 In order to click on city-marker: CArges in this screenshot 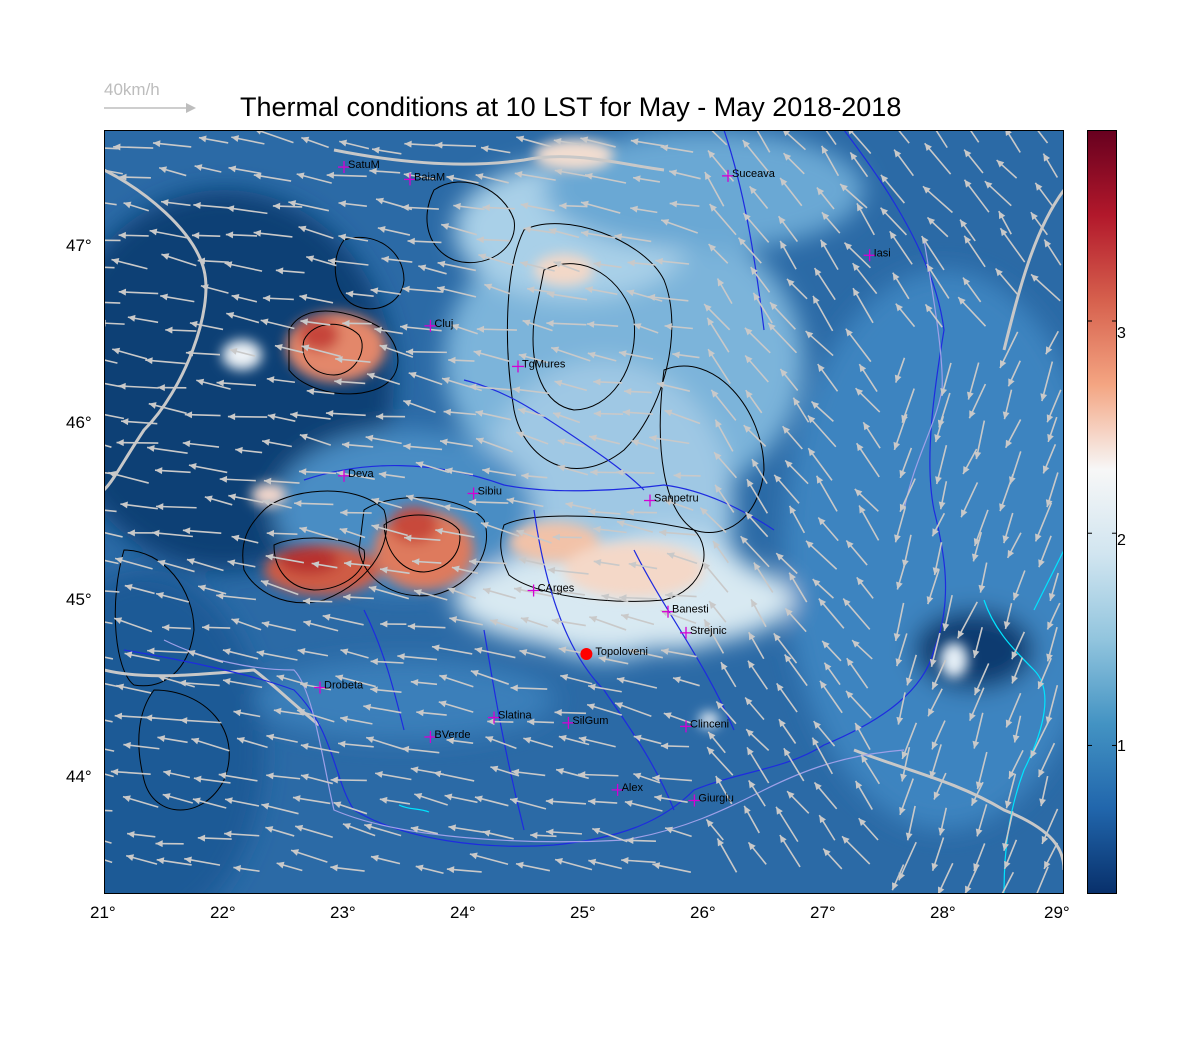, I will do `click(551, 590)`.